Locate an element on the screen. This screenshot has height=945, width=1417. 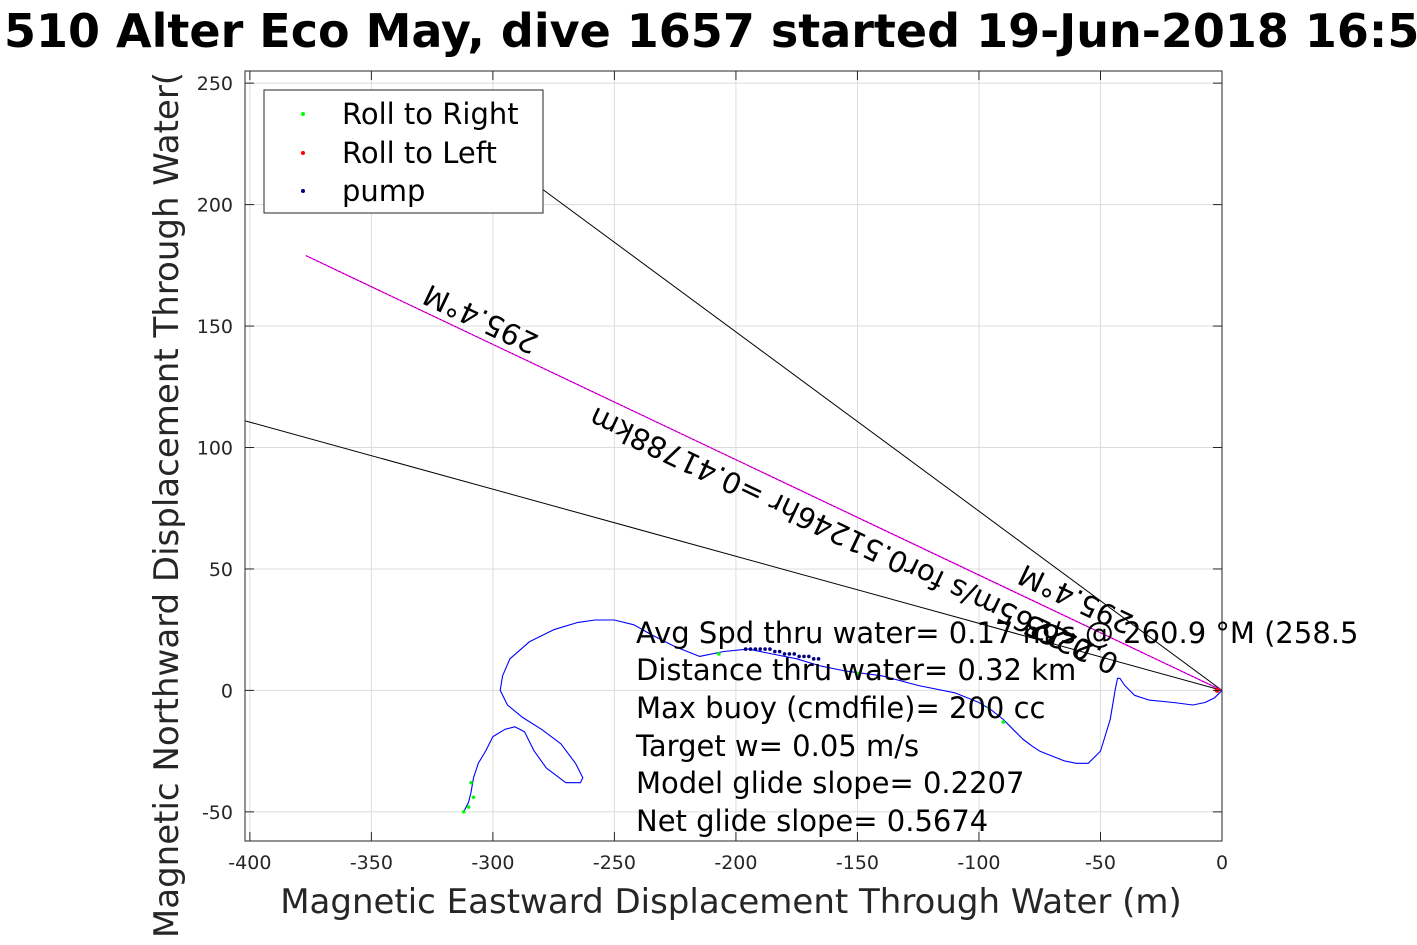
stat-distance: Distance thru water= 0.32 km is located at coordinates (856, 670).